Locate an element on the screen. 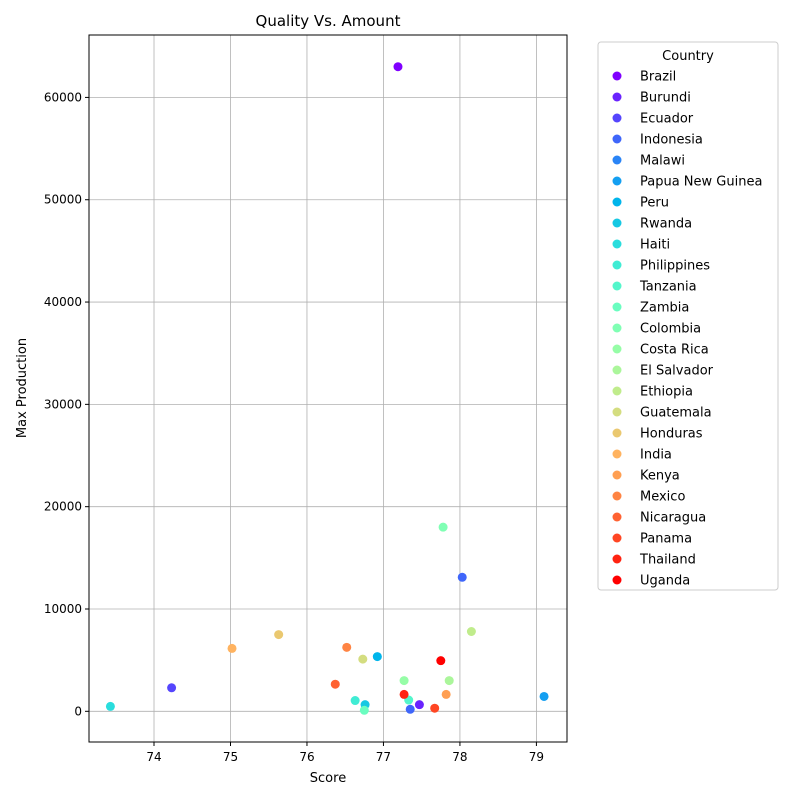 The image size is (800, 800). y-tick-label: 30000 is located at coordinates (63, 404).